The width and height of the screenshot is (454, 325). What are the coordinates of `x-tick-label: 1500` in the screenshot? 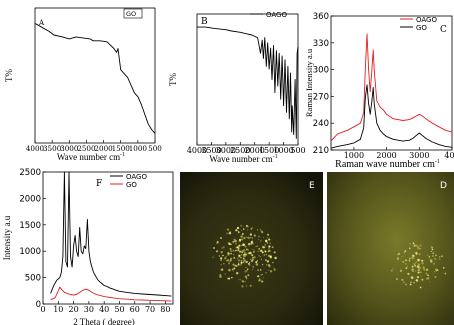 It's located at (269, 150).